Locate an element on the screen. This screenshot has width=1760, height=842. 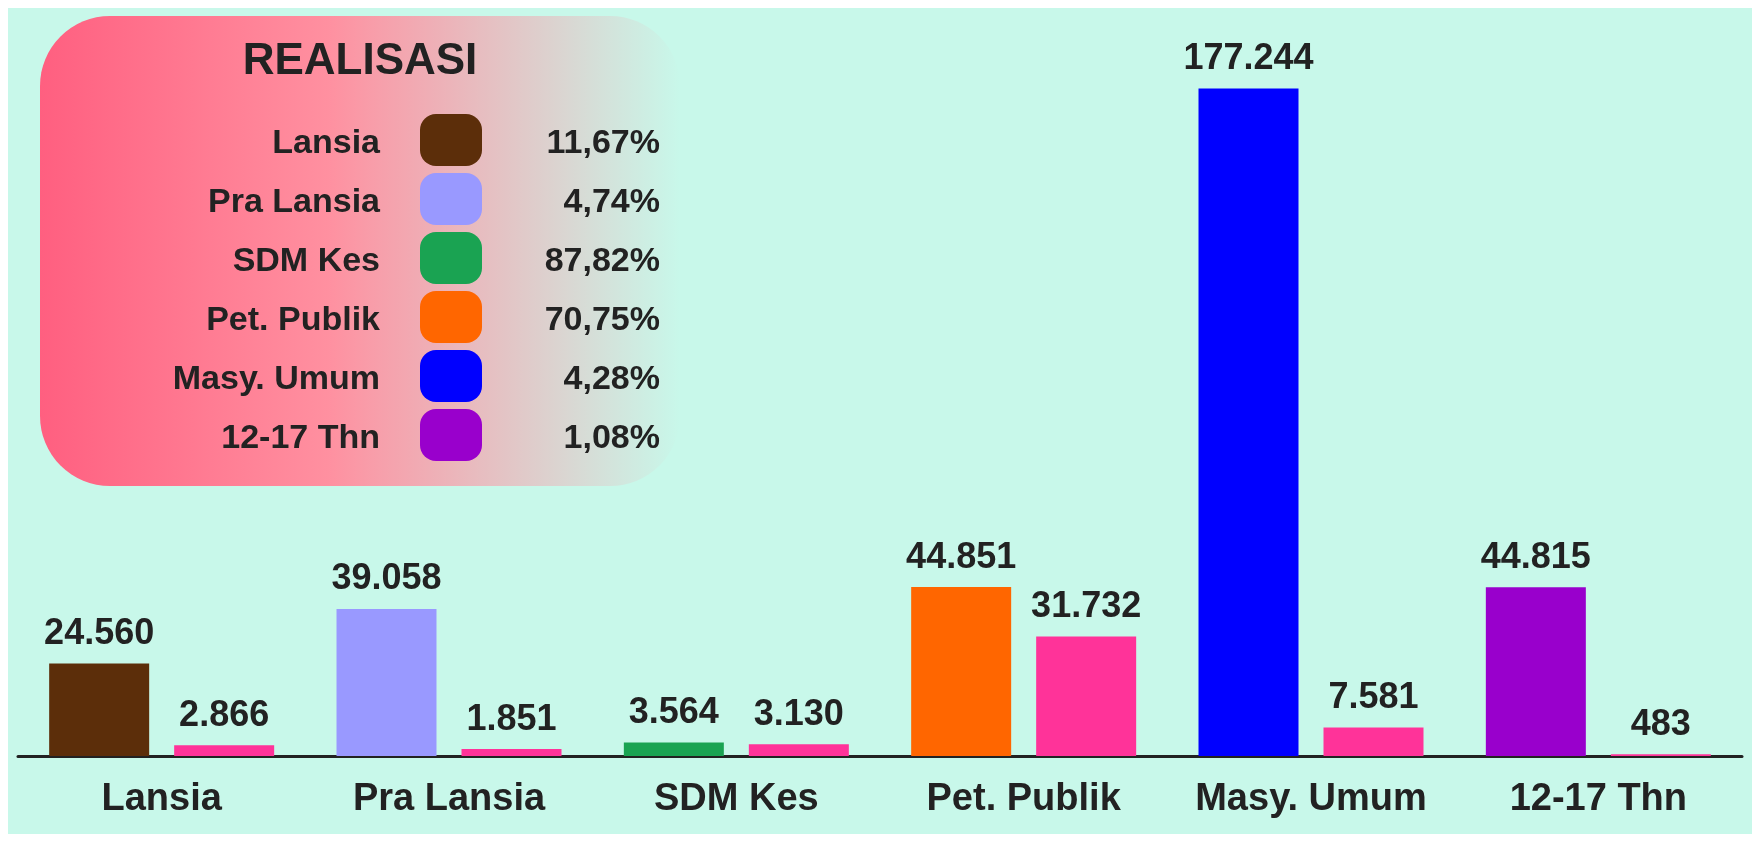
x-tick-label: SDM Kes is located at coordinates (736, 797).